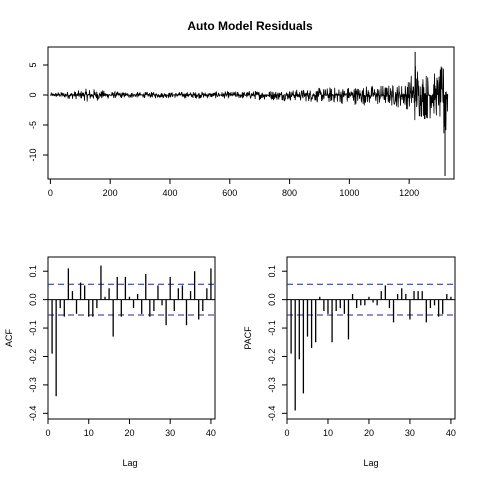 This screenshot has height=480, width=480. What do you see at coordinates (169, 193) in the screenshot?
I see `x-tick-label: 400` at bounding box center [169, 193].